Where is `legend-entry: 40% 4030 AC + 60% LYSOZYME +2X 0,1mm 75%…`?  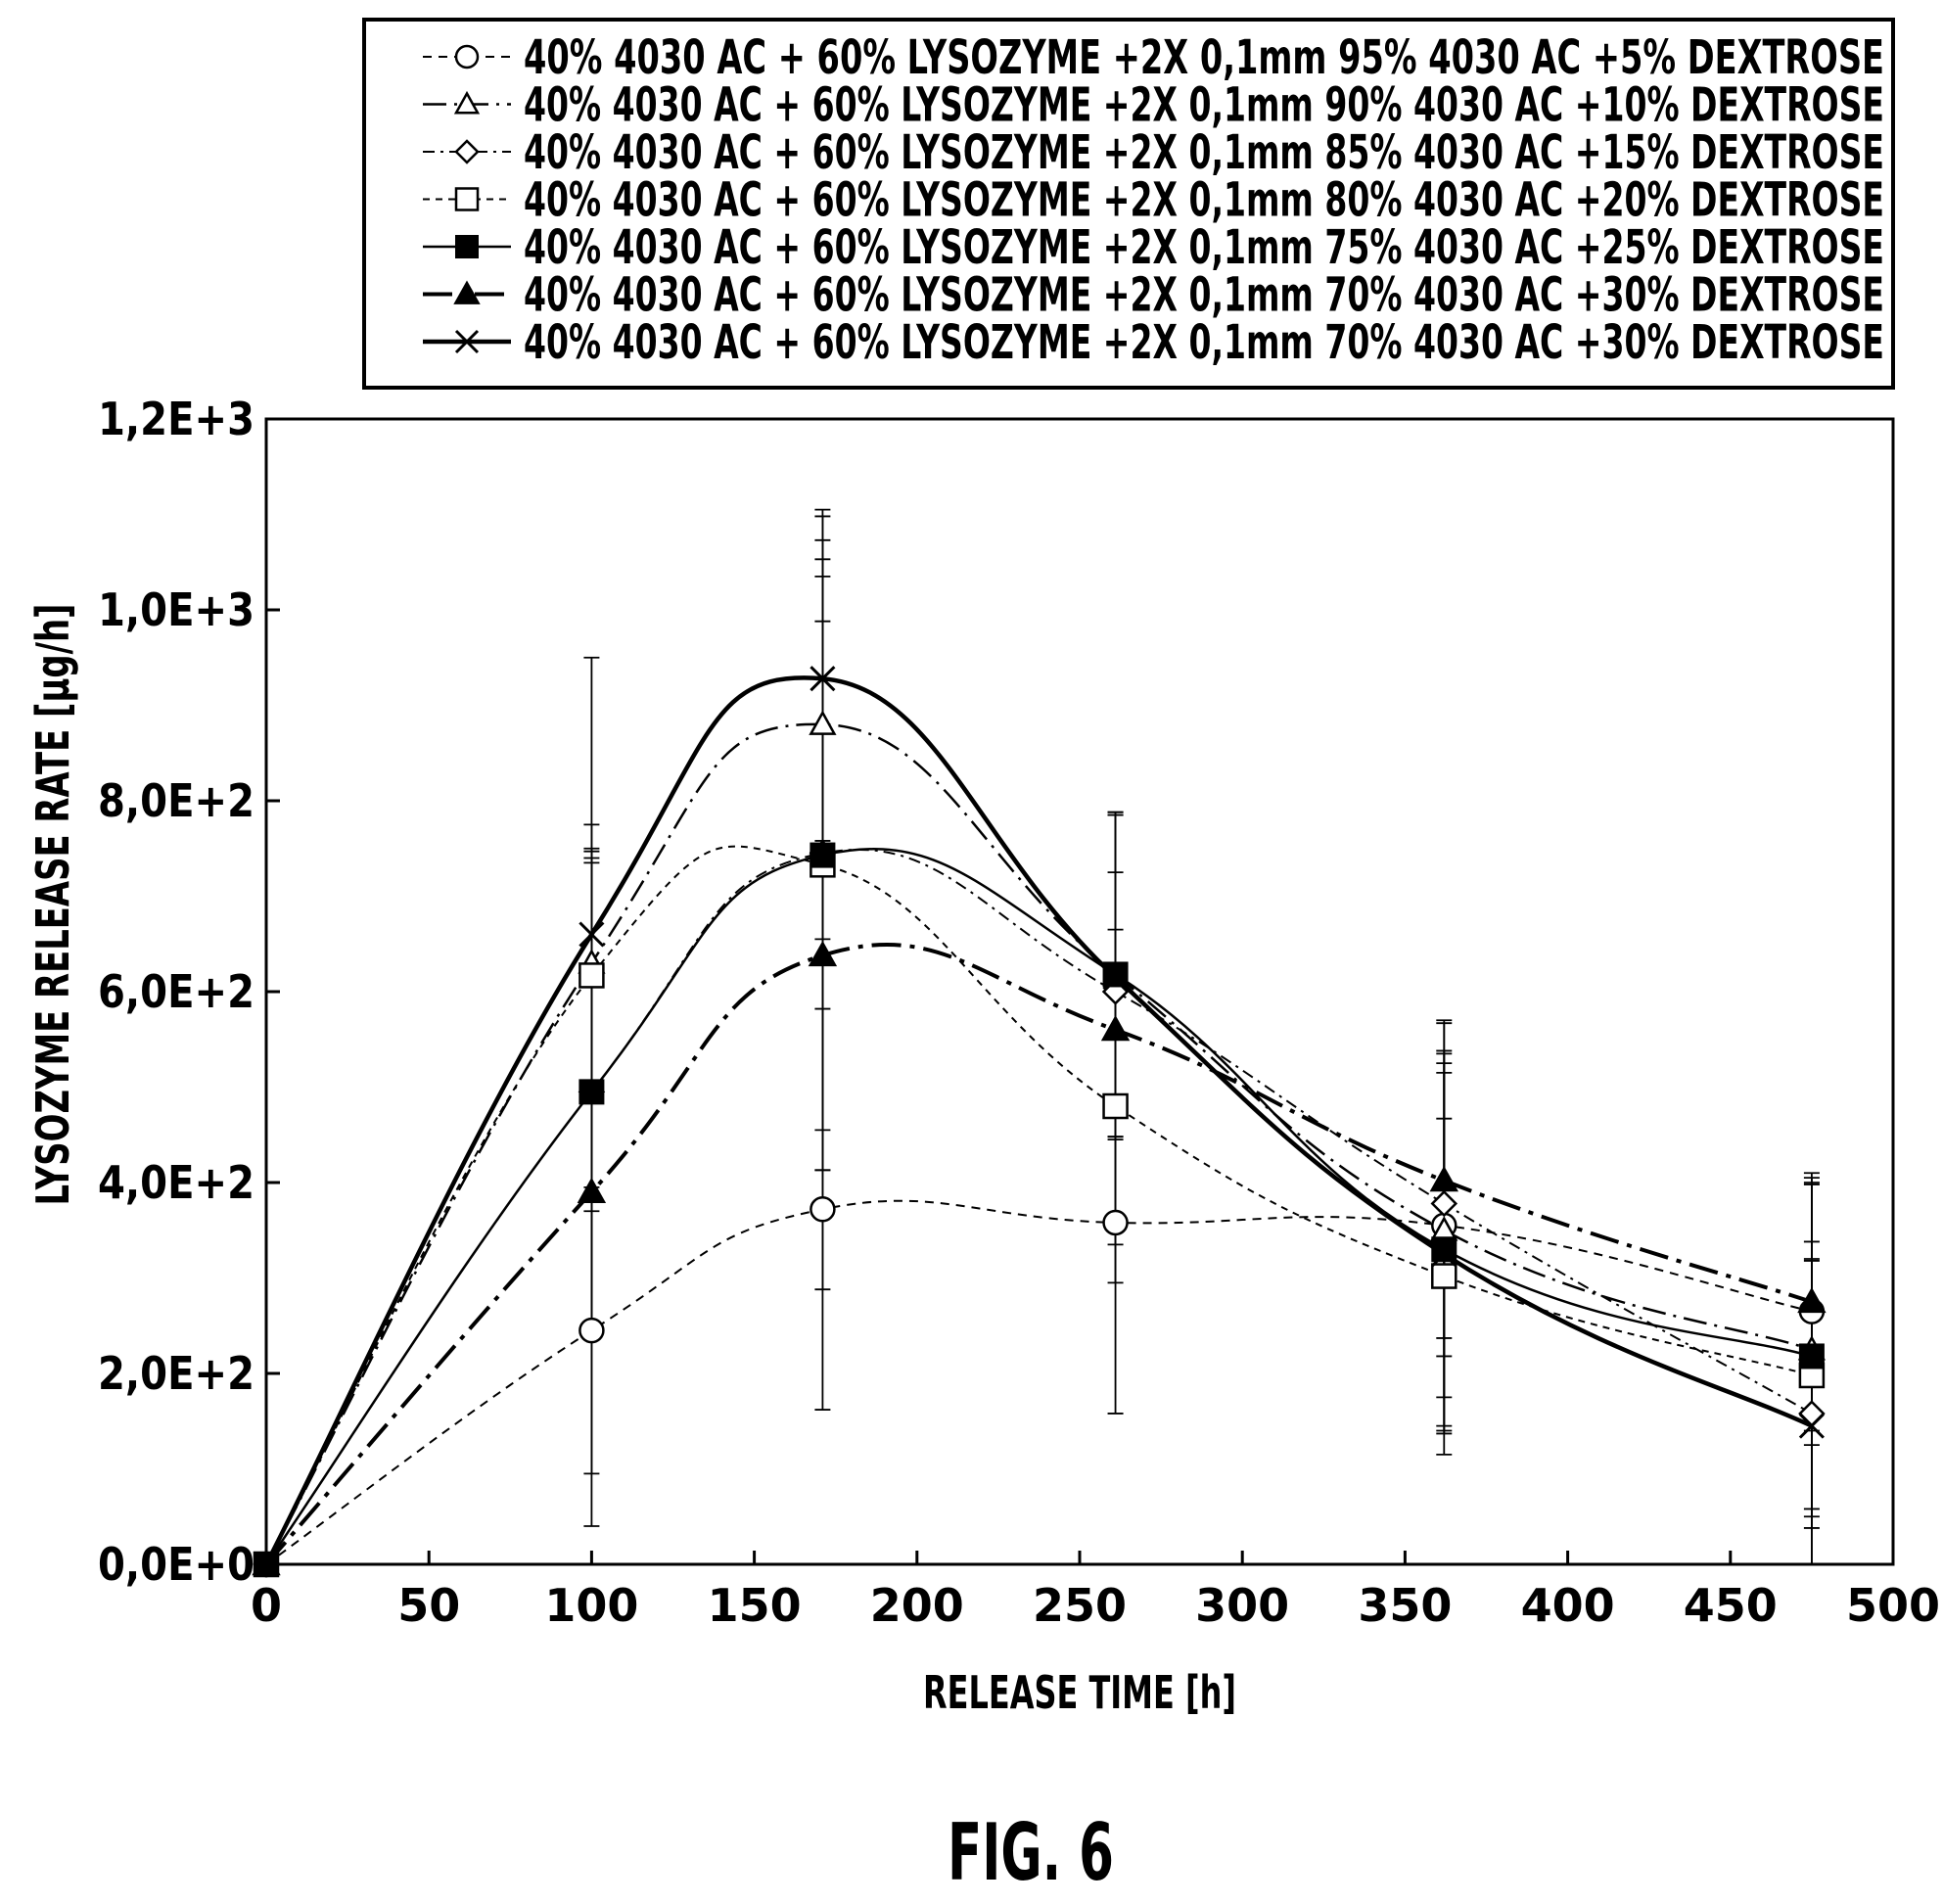 legend-entry: 40% 4030 AC + 60% LYSOZYME +2X 0,1mm 75%… is located at coordinates (1153, 247).